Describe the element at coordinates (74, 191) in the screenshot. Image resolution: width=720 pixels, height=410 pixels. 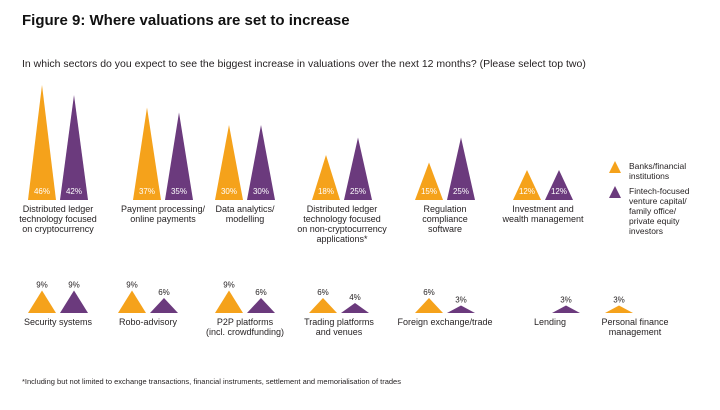
I see `value-label: 42%` at that location.